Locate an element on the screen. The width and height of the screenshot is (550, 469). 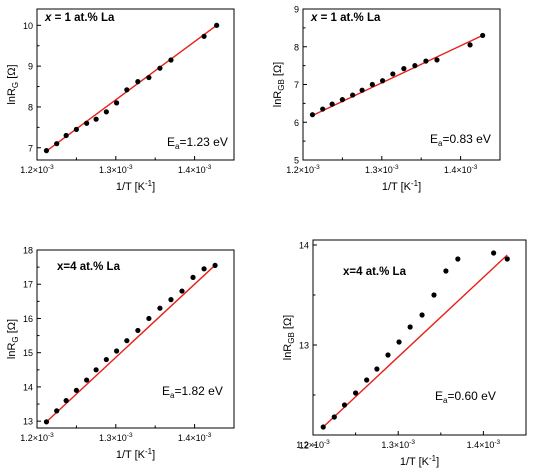
y-tick-label: 12 is located at coordinates (304, 446).